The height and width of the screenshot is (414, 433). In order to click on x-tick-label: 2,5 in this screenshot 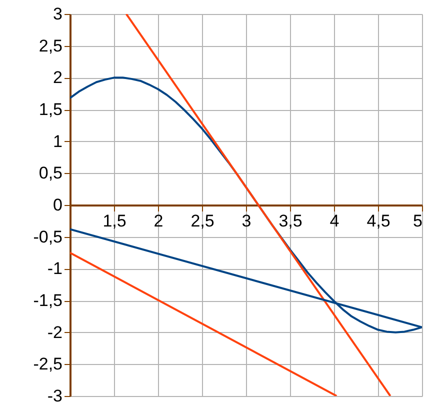, I will do `click(202, 221)`.